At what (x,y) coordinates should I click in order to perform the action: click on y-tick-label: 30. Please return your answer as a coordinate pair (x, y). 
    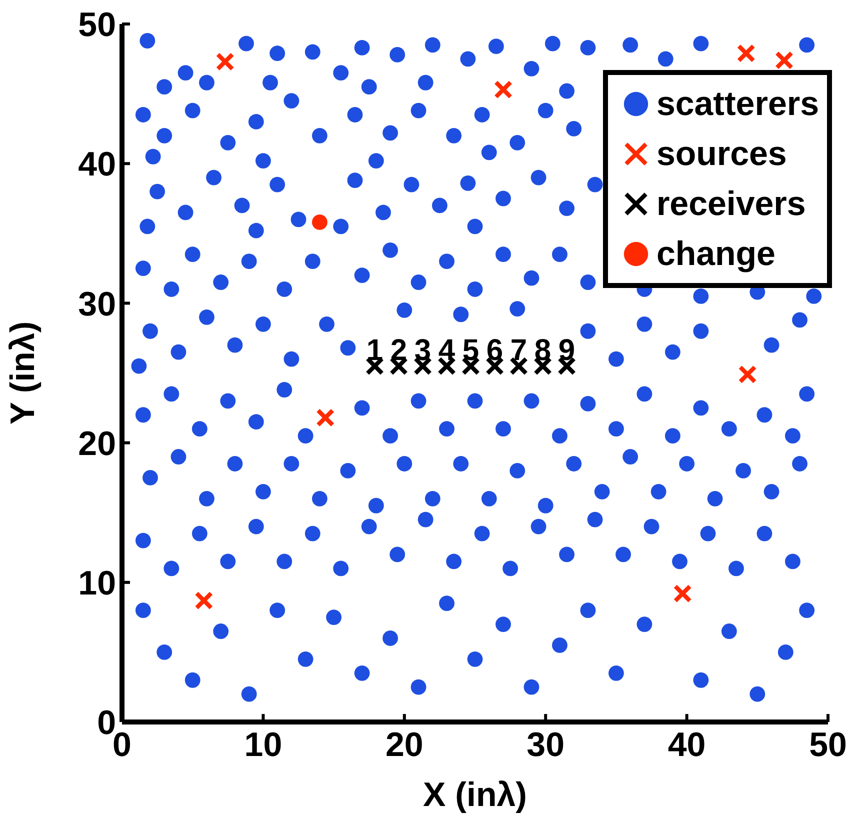
    Looking at the image, I should click on (97, 304).